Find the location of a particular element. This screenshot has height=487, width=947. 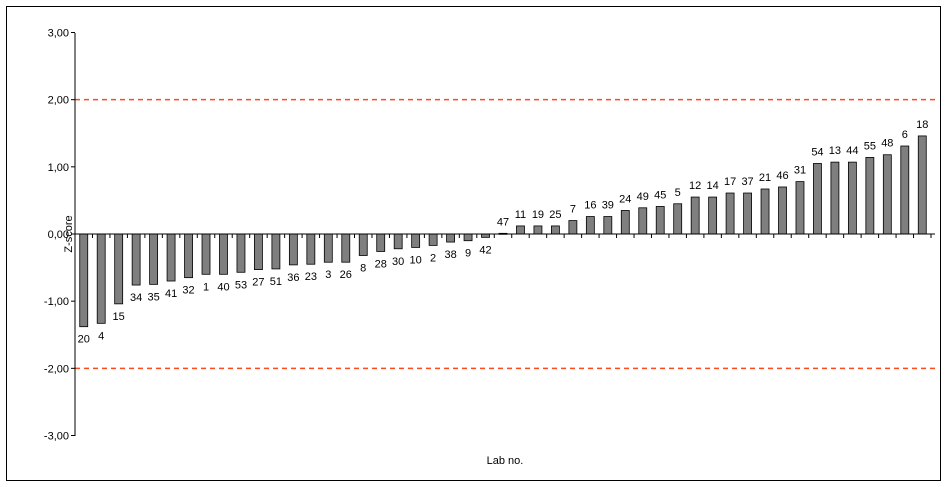

bar-label: 45 is located at coordinates (660, 195).